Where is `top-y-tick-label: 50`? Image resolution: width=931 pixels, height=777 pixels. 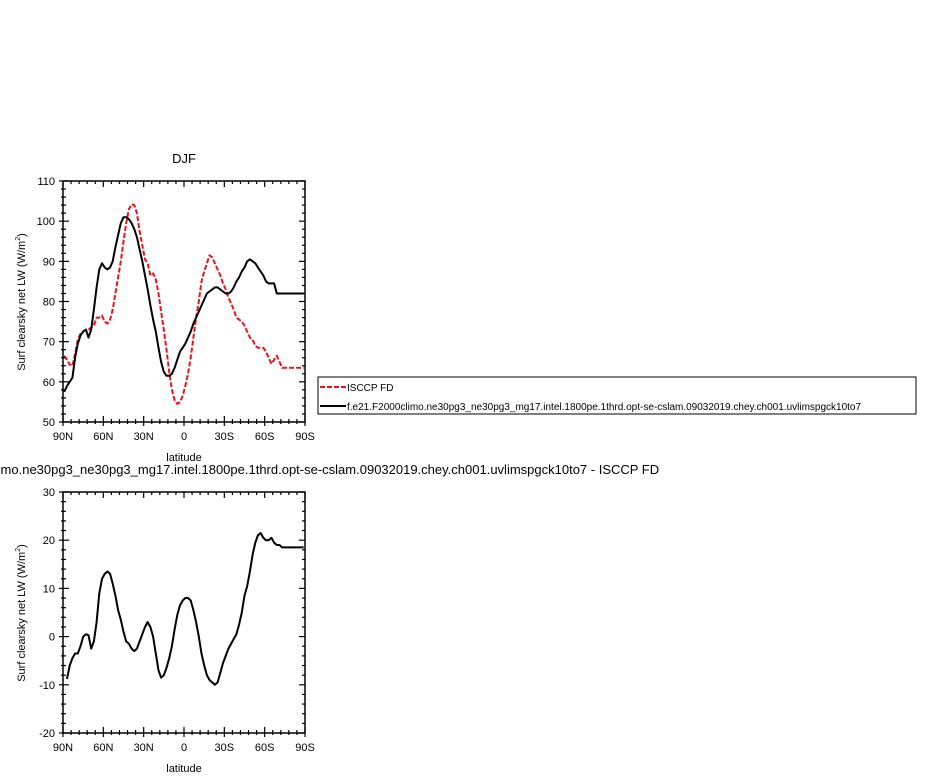 top-y-tick-label: 50 is located at coordinates (49, 423).